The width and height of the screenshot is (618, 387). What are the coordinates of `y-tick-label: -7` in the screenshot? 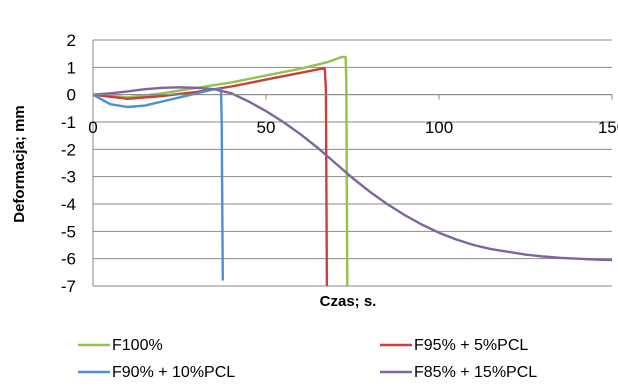 It's located at (68, 286).